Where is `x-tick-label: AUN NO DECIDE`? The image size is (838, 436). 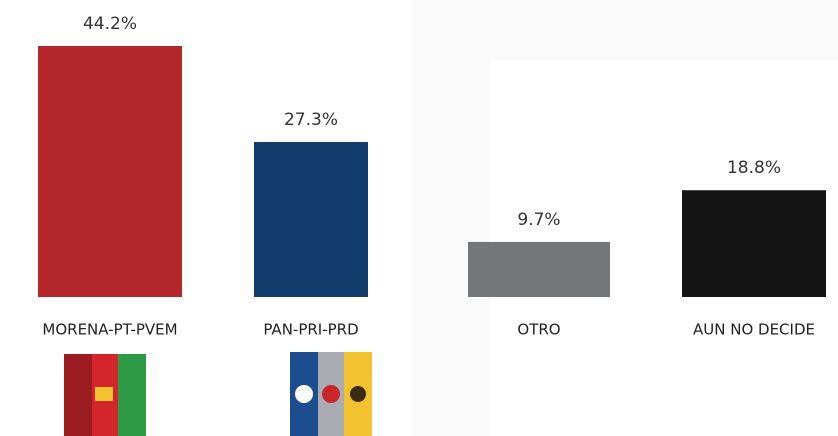
x-tick-label: AUN NO DECIDE is located at coordinates (754, 330).